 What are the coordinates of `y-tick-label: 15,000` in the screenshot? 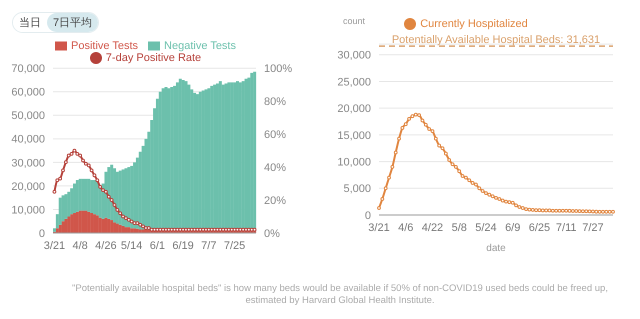 It's located at (354, 136).